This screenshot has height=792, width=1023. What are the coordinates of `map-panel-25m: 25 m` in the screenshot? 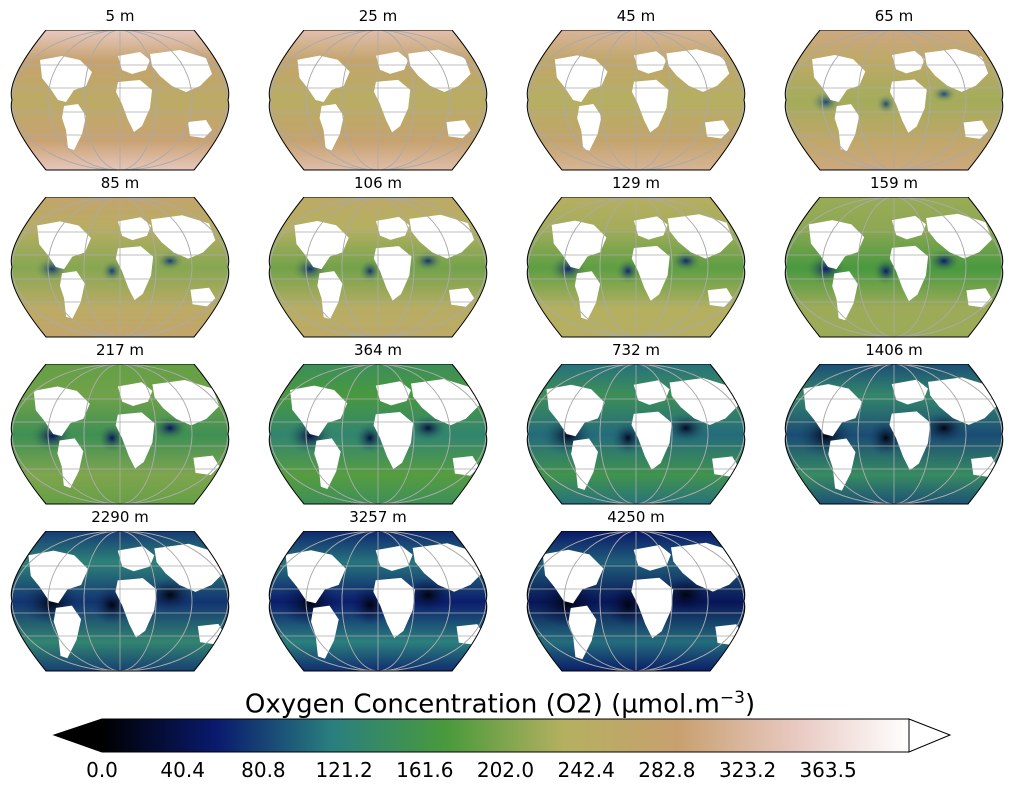 It's located at (378, 87).